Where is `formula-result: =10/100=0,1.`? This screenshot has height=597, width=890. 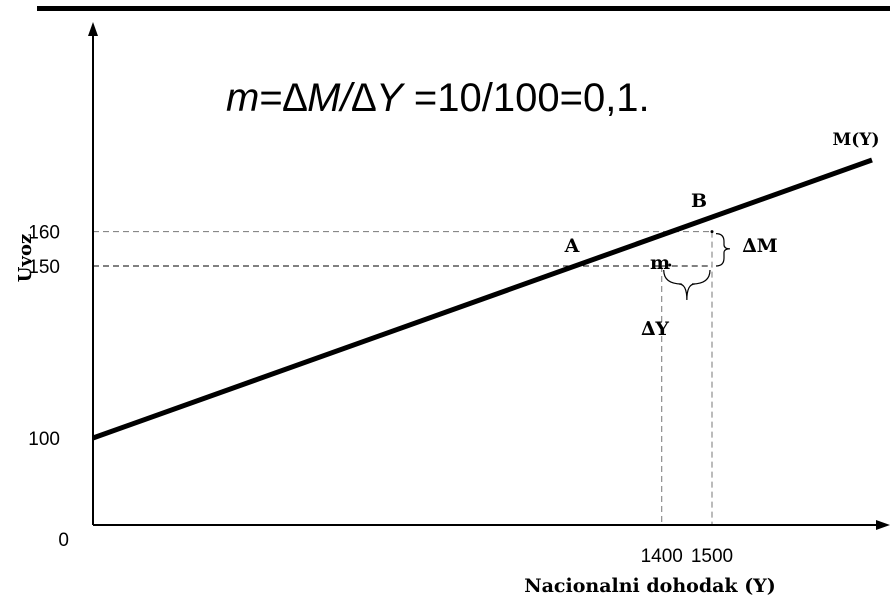
formula-result: =10/100=0,1. is located at coordinates (526, 98).